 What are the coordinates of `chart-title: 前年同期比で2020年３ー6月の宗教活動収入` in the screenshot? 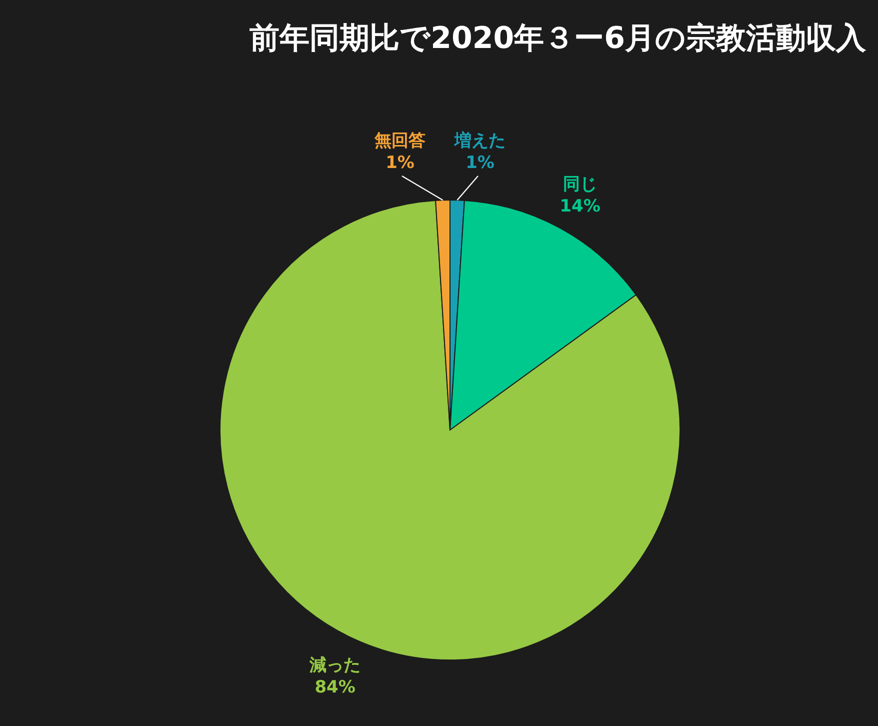 It's located at (558, 38).